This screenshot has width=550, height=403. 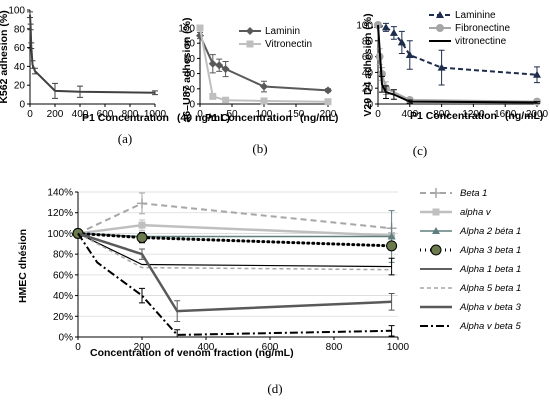 I want to click on legend-item: Alpha 1 beta 1, so click(x=470, y=269).